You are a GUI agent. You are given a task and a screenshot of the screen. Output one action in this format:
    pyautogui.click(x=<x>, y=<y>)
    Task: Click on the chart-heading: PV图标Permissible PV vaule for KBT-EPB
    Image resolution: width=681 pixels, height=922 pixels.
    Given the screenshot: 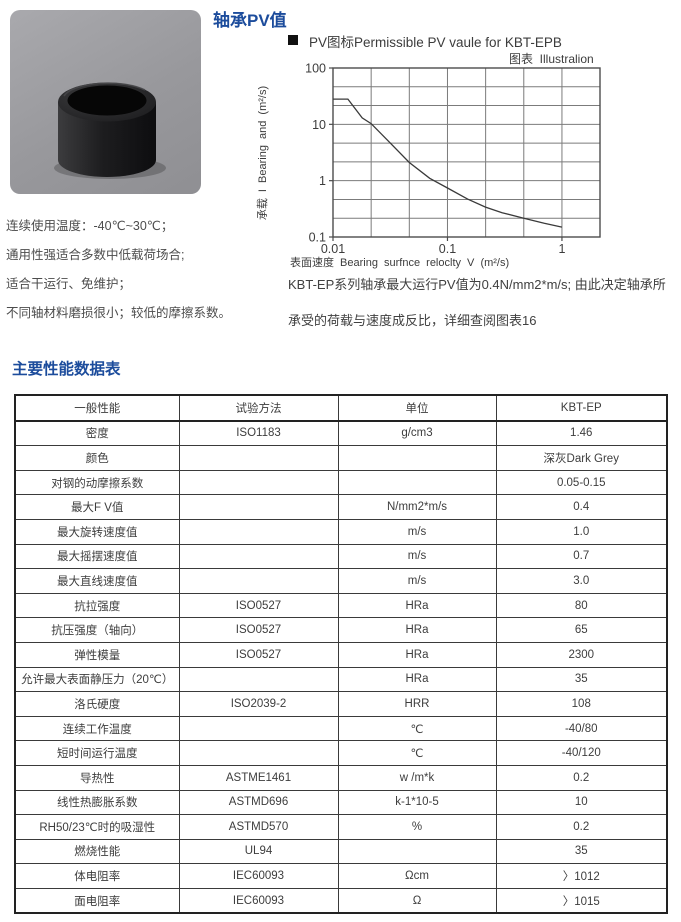 What is the action you would take?
    pyautogui.click(x=425, y=41)
    